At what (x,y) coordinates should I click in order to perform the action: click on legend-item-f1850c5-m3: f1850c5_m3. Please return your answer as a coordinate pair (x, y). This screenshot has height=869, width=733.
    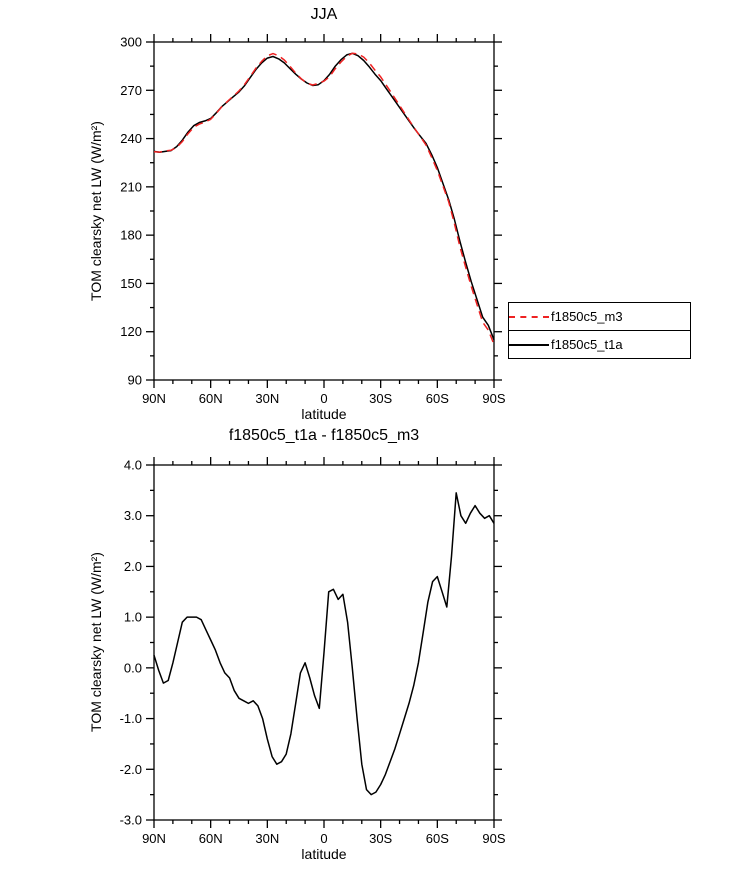
    Looking at the image, I should click on (599, 316).